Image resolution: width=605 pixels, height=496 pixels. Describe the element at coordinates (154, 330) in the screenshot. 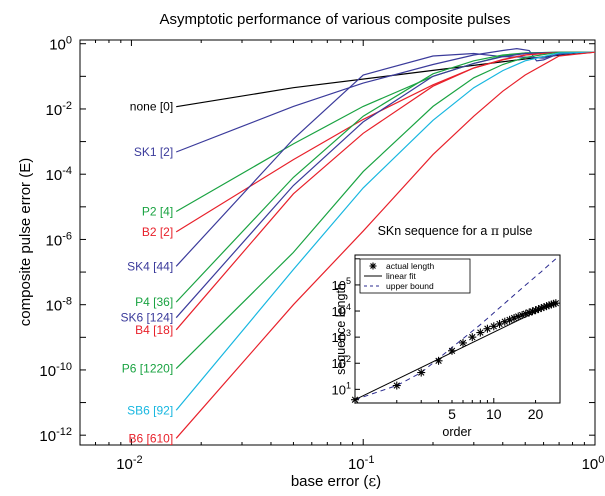

I see `series-label-7: B4 [18]` at that location.